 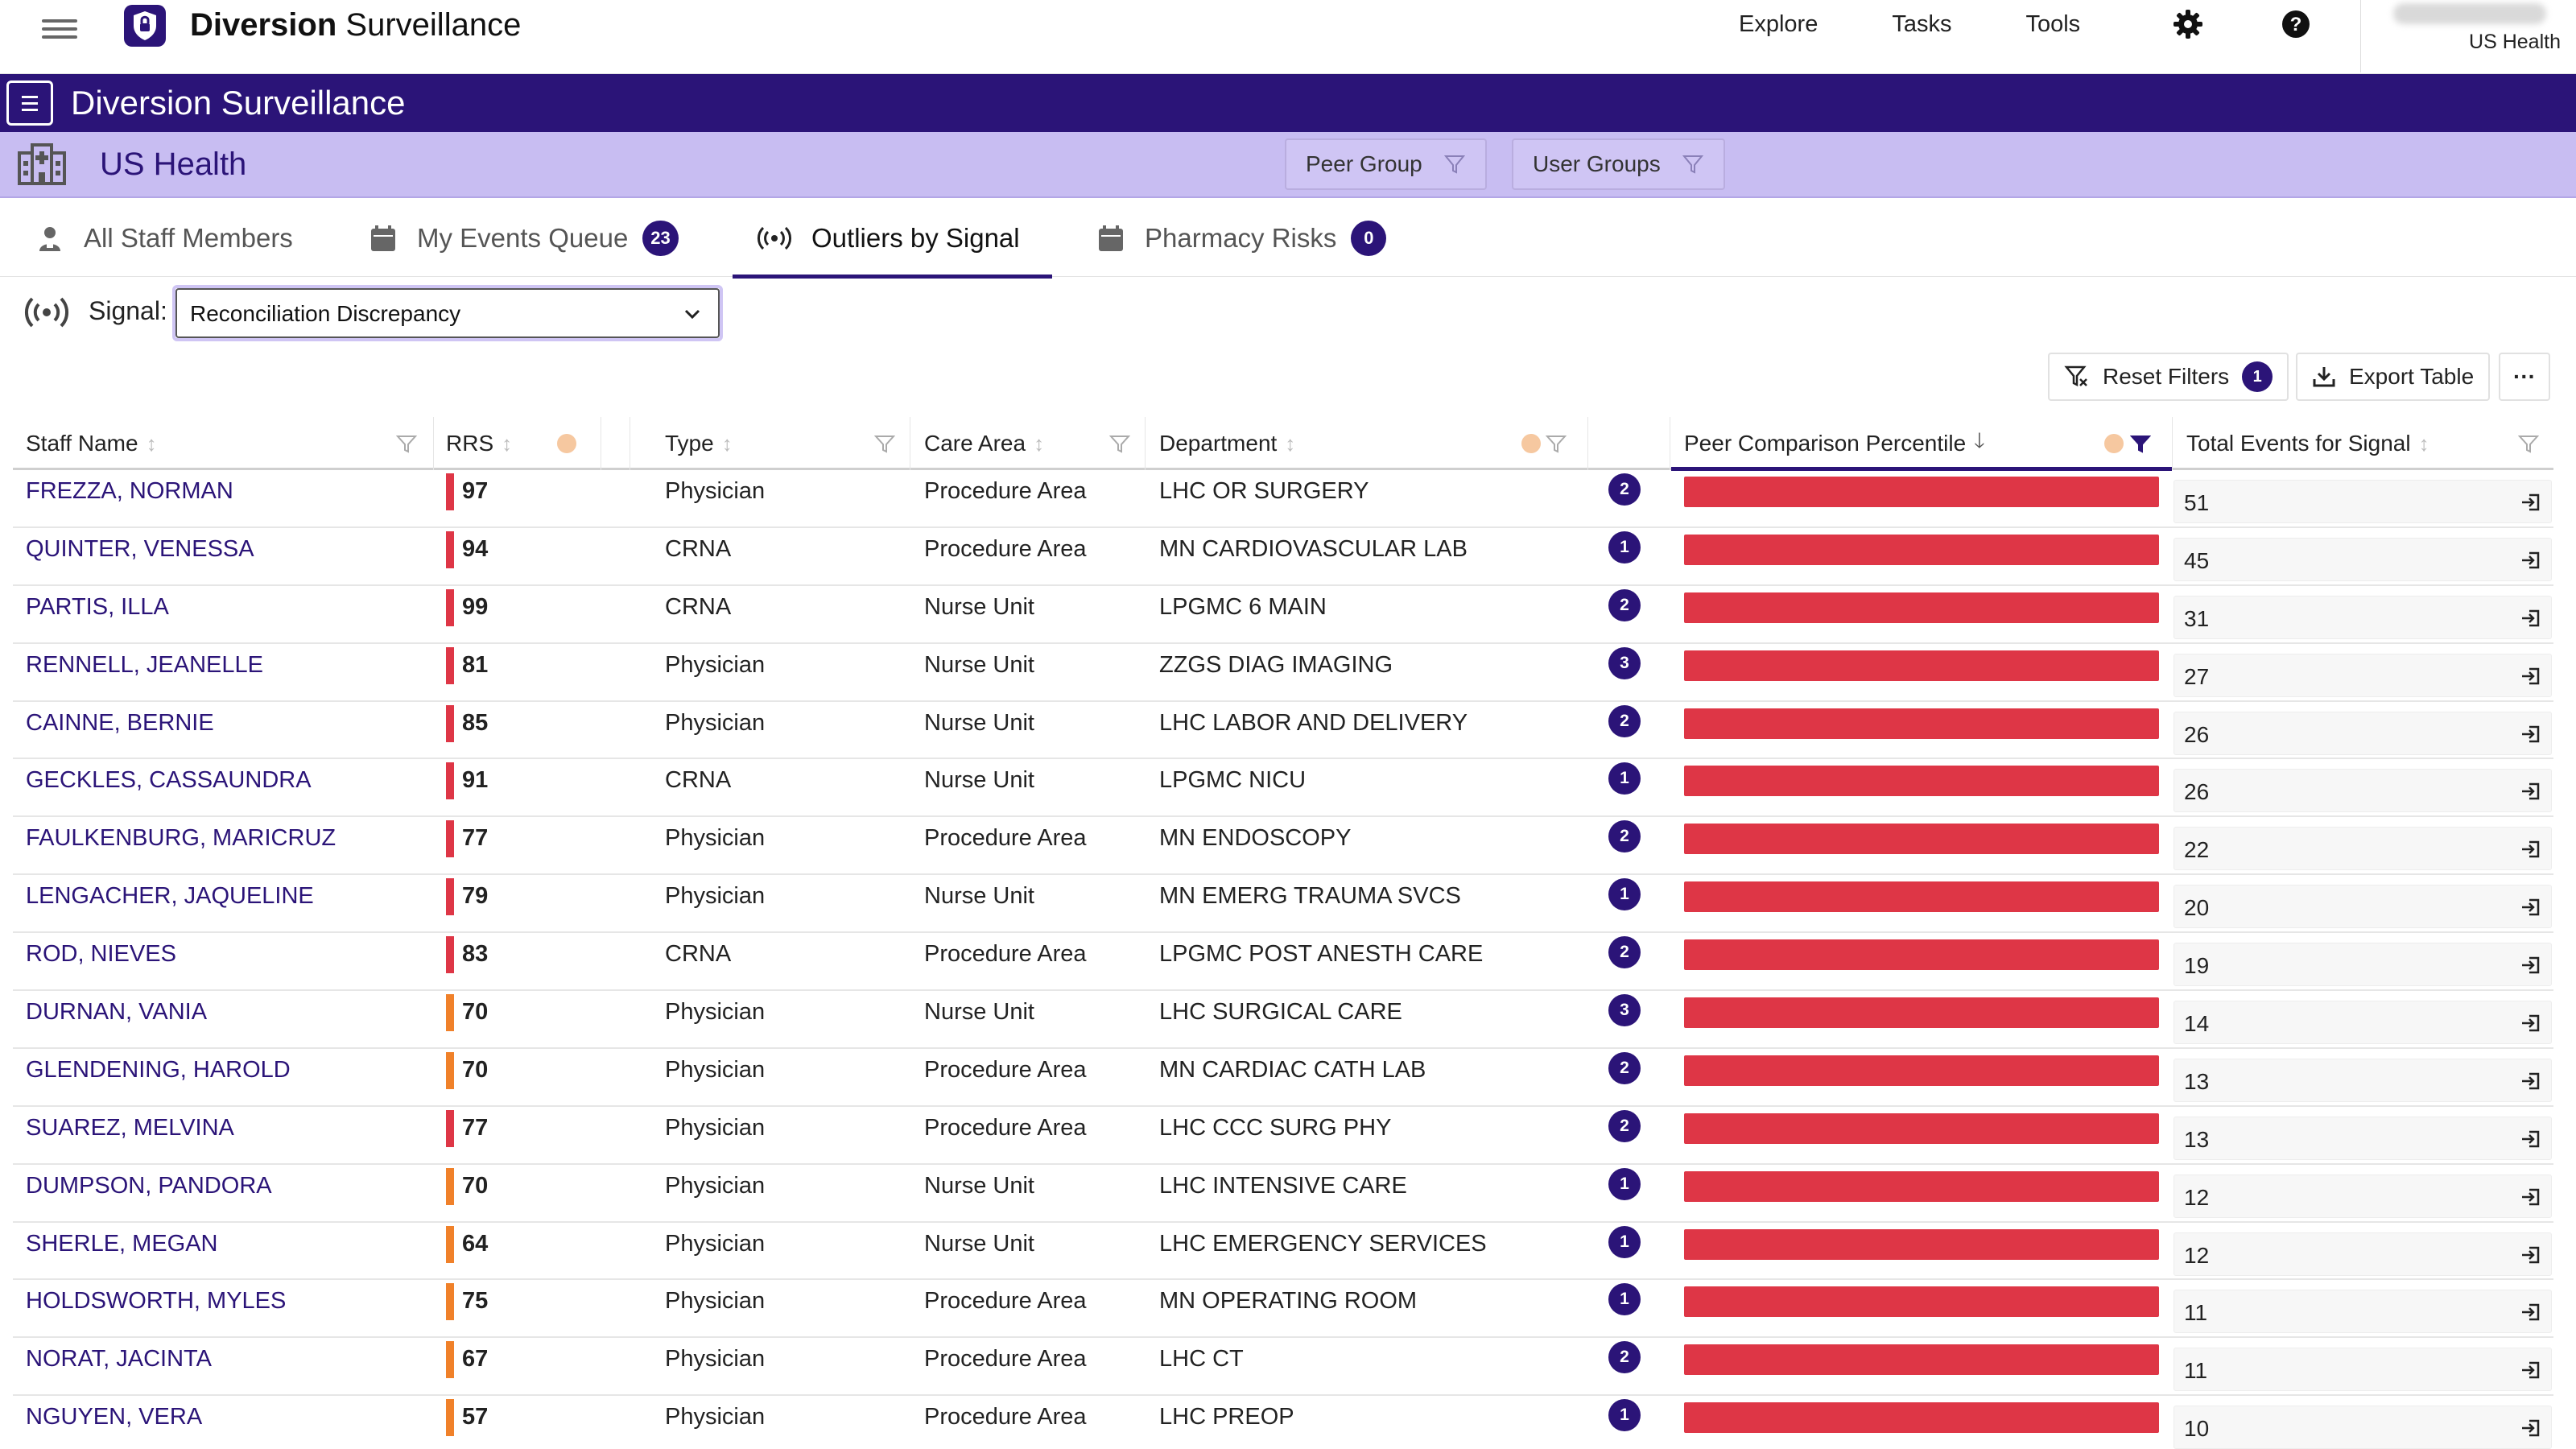 What do you see at coordinates (97, 606) in the screenshot?
I see `staff-name-link: PARTIS, ILLA` at bounding box center [97, 606].